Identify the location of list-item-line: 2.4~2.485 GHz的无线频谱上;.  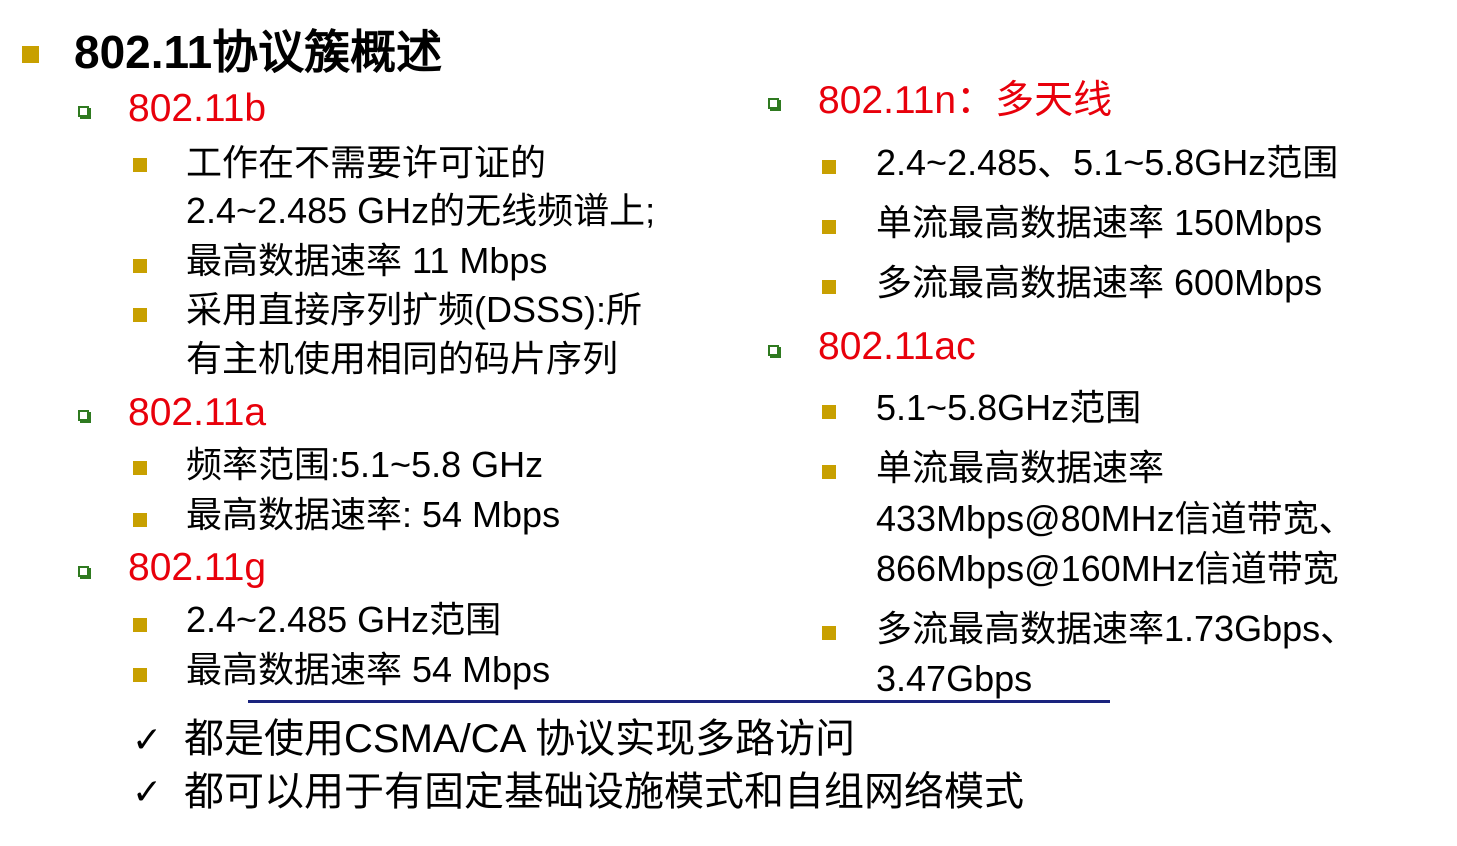
(421, 210).